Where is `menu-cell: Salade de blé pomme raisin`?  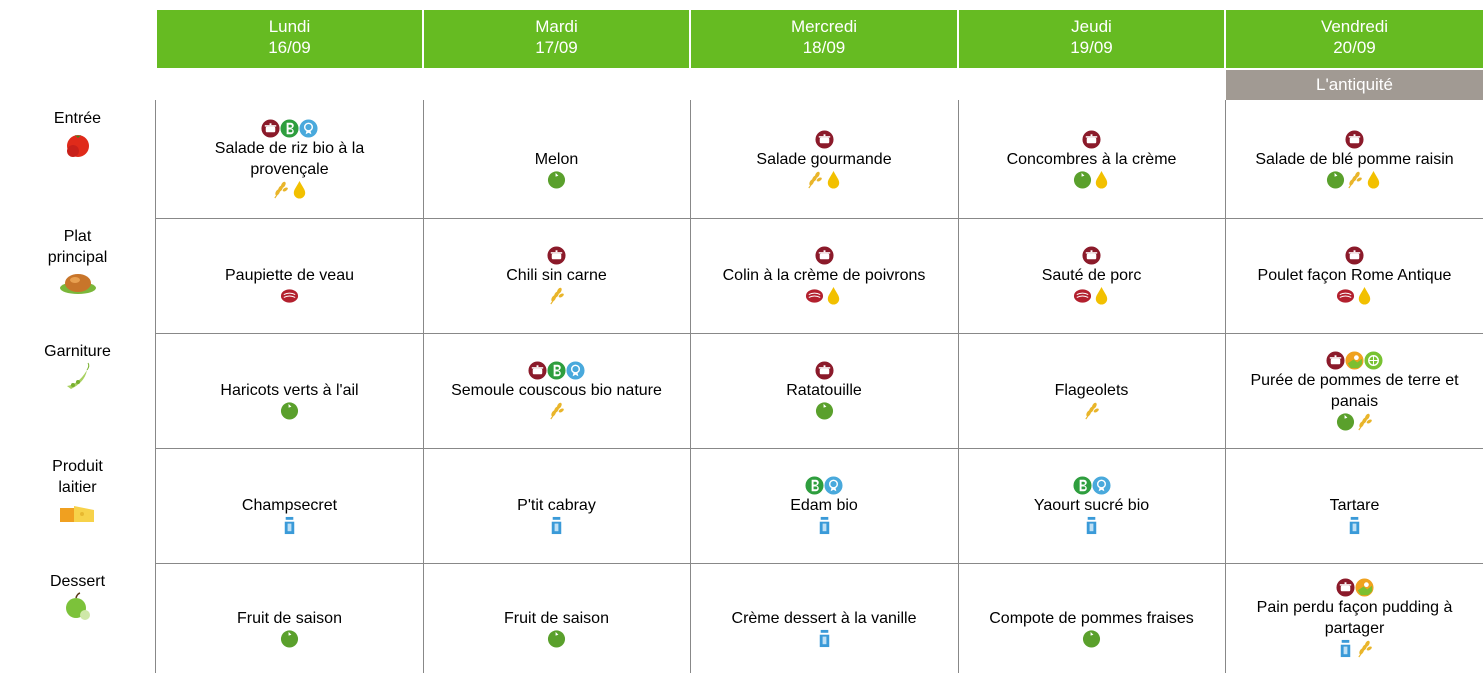
menu-cell: Salade de blé pomme raisin is located at coordinates (1354, 159).